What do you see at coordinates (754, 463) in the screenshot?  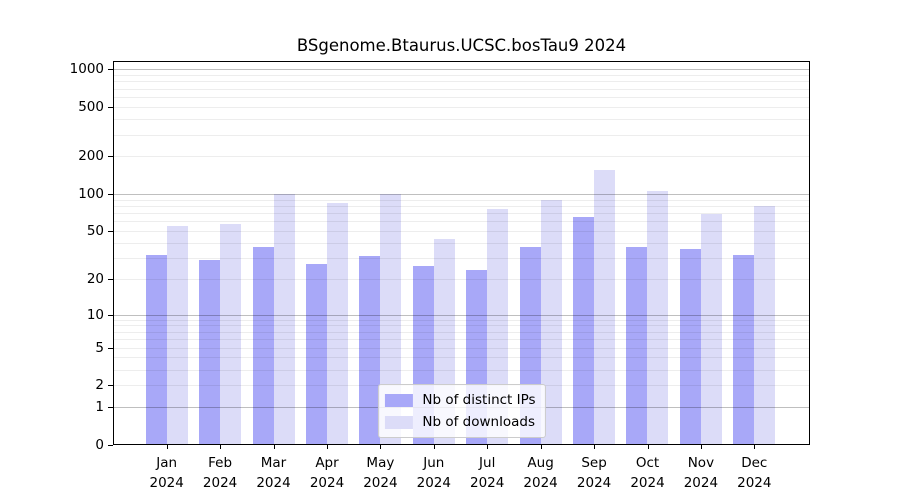 I see `x-label-month: Dec` at bounding box center [754, 463].